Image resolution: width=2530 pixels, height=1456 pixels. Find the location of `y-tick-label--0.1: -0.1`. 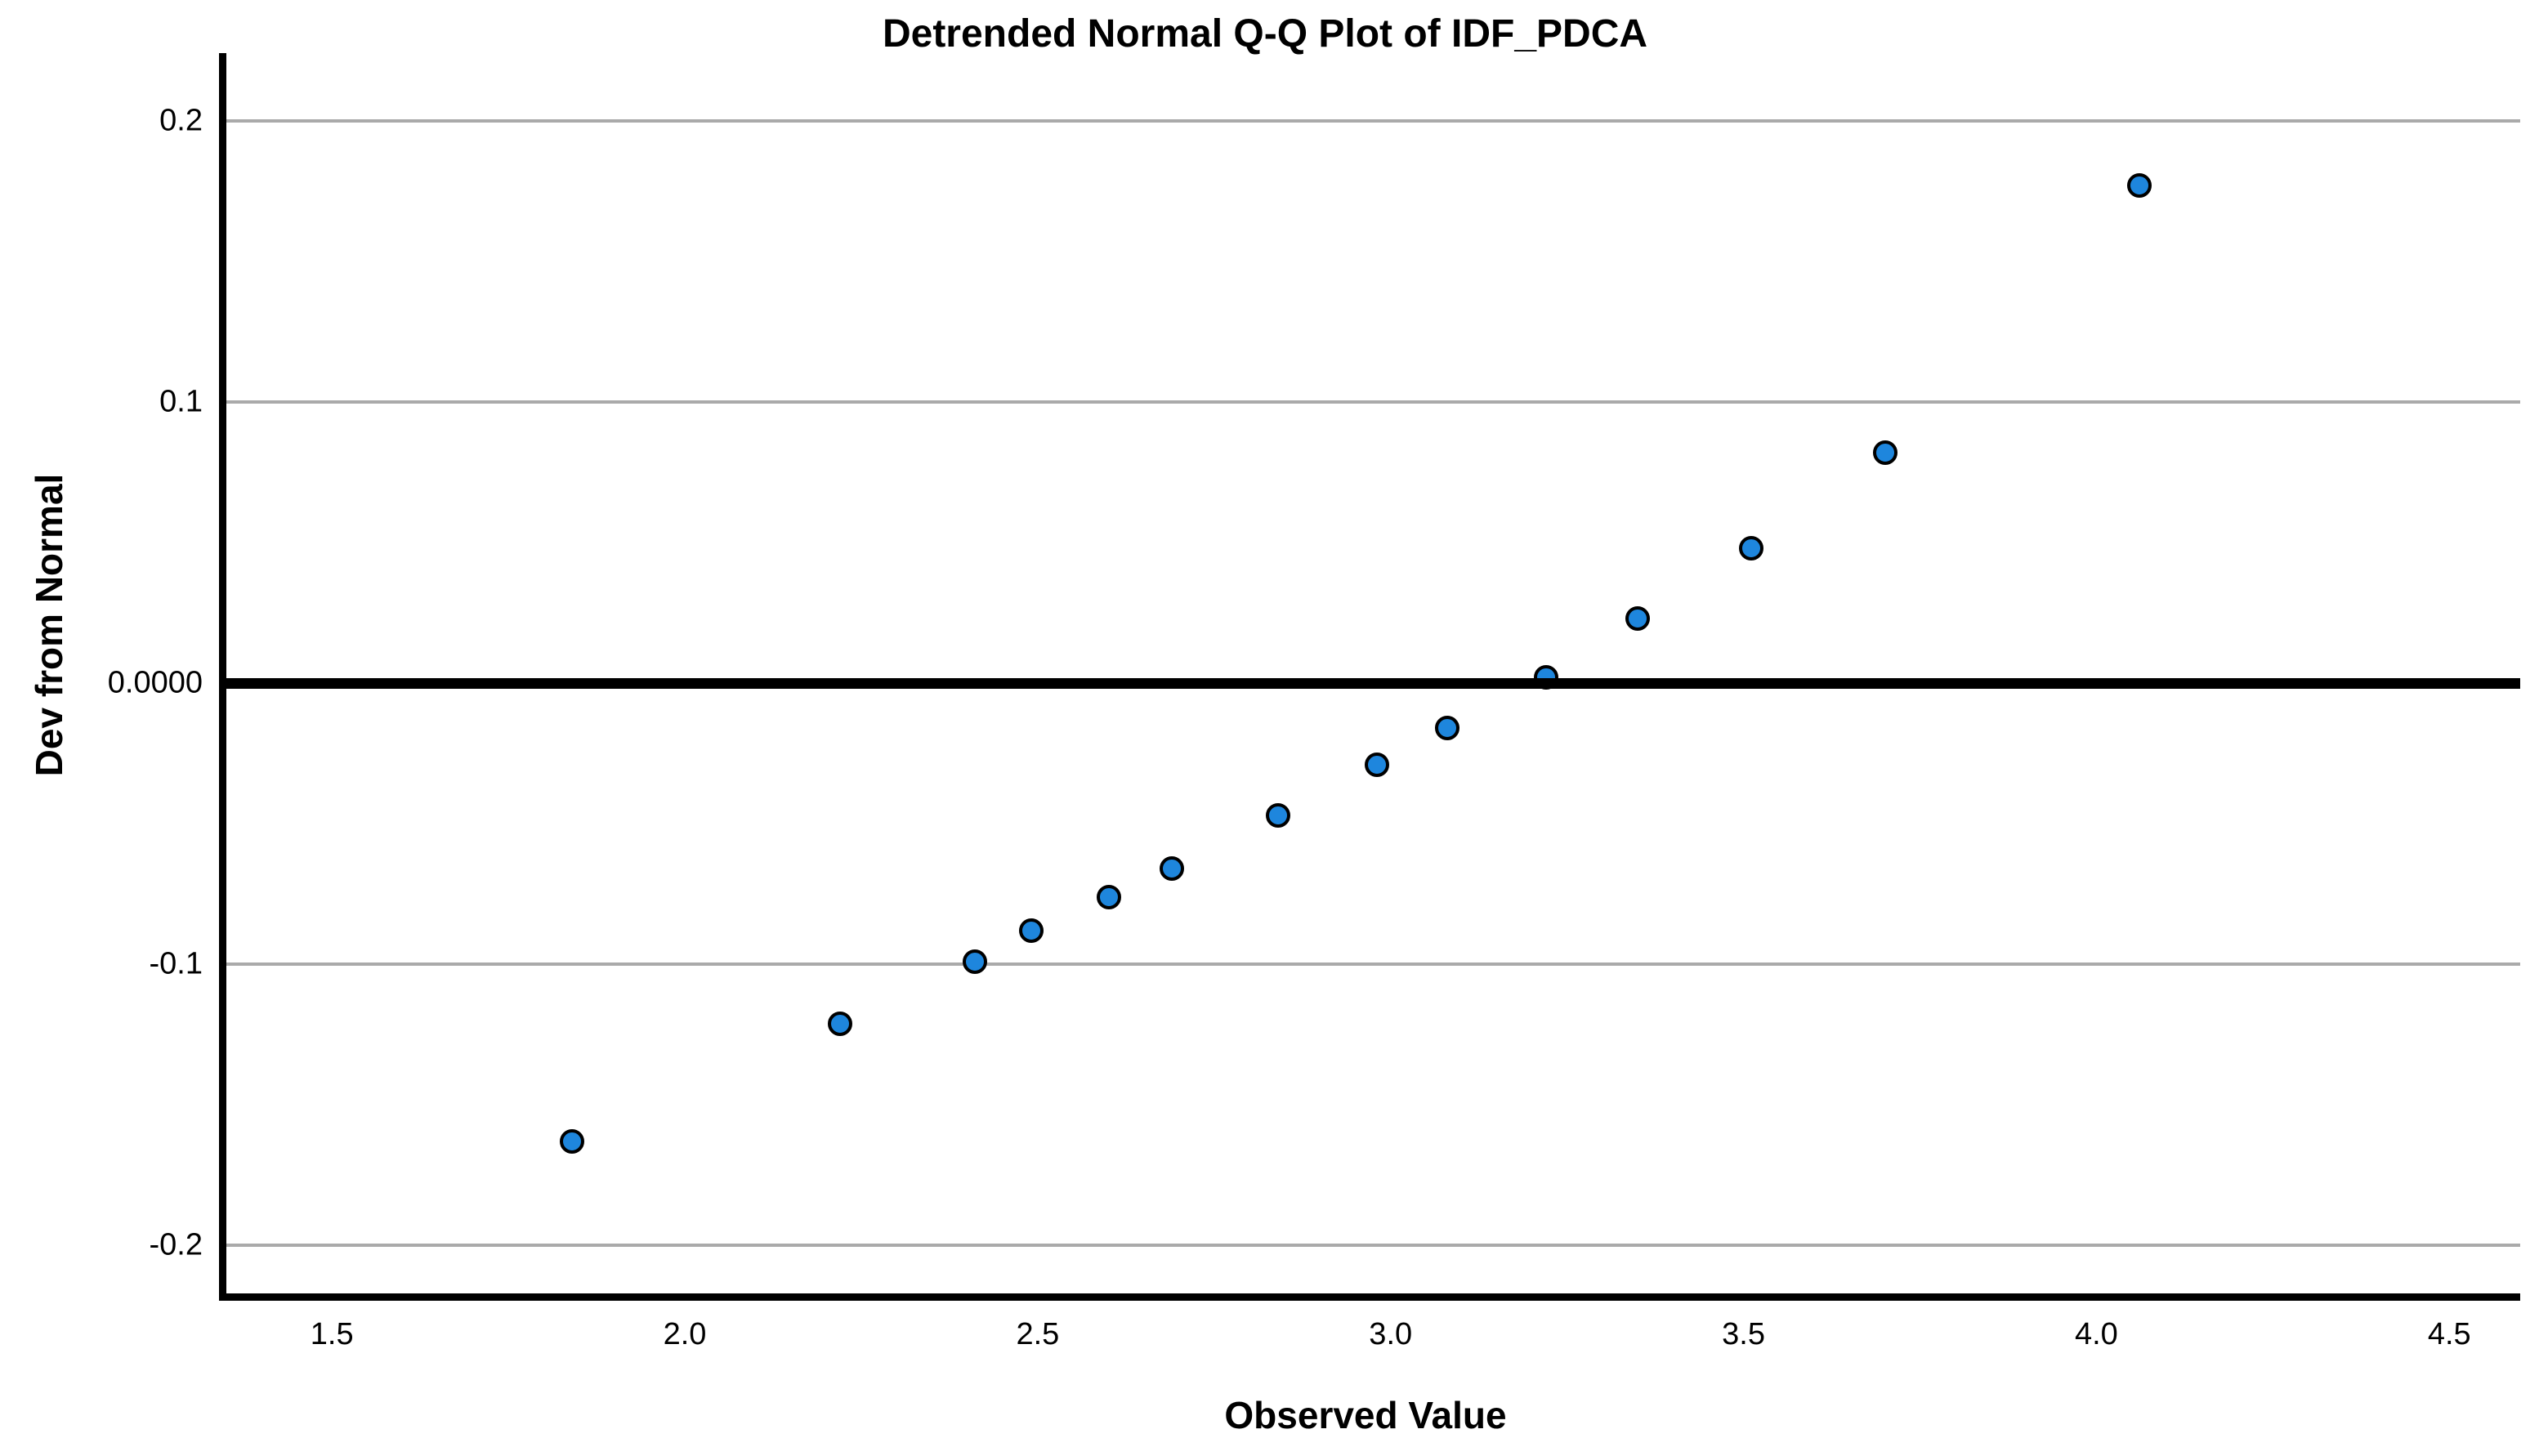

y-tick-label--0.1: -0.1 is located at coordinates (176, 963).